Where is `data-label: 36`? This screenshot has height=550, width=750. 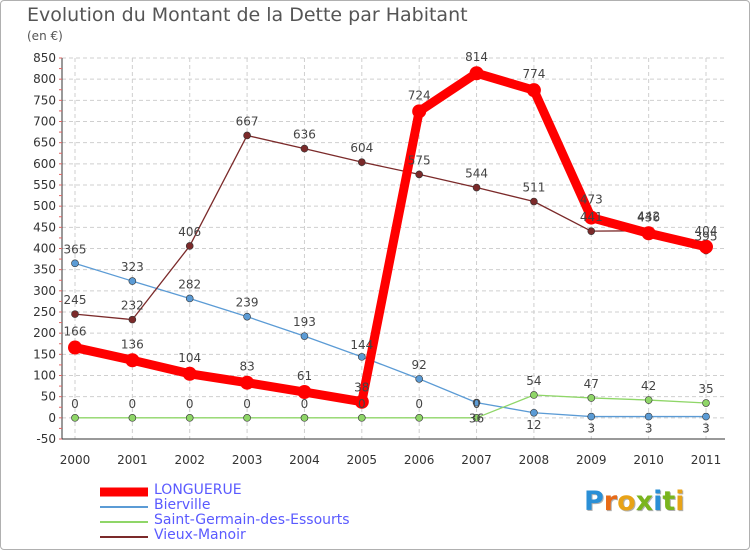 data-label: 36 is located at coordinates (476, 419).